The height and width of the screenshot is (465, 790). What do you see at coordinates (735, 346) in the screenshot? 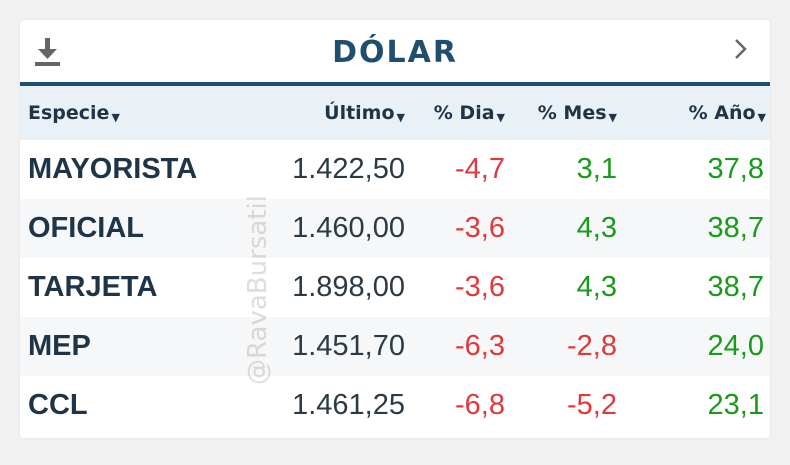
I see `anio-cell: 24,0` at bounding box center [735, 346].